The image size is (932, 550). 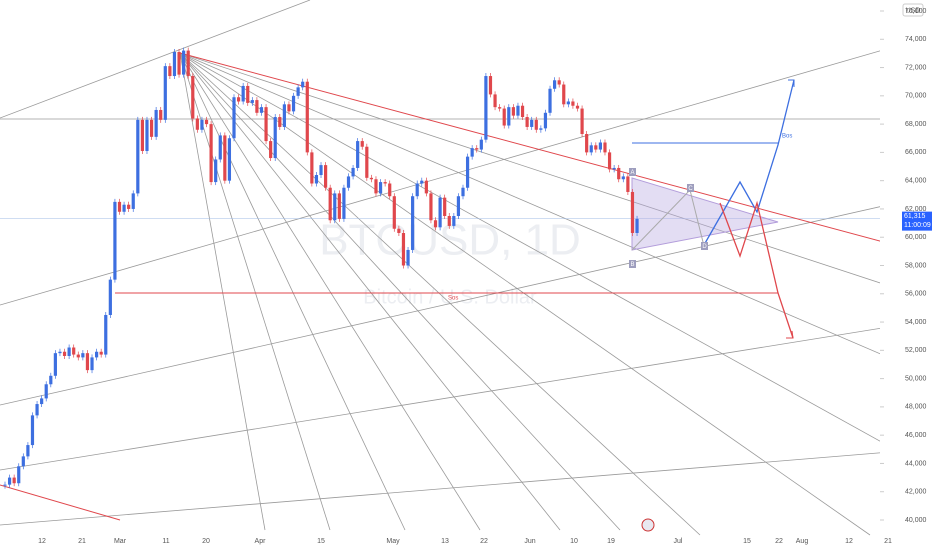 I want to click on countdown: 11:00:09, so click(x=917, y=225).